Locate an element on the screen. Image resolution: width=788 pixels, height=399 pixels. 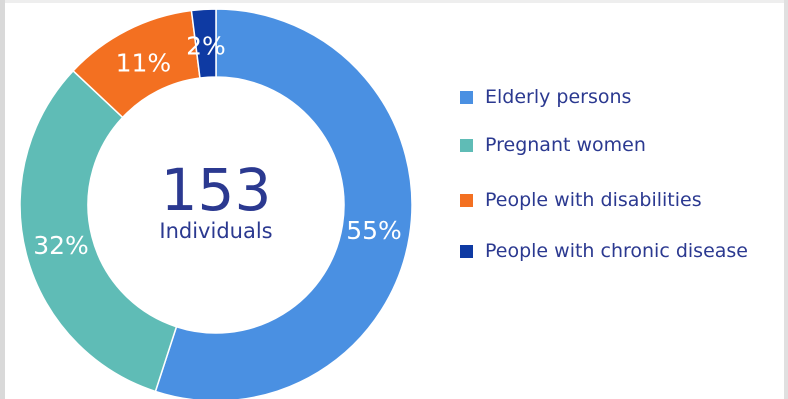
legend-swatch-people-with-chronic-disease is located at coordinates (466, 251).